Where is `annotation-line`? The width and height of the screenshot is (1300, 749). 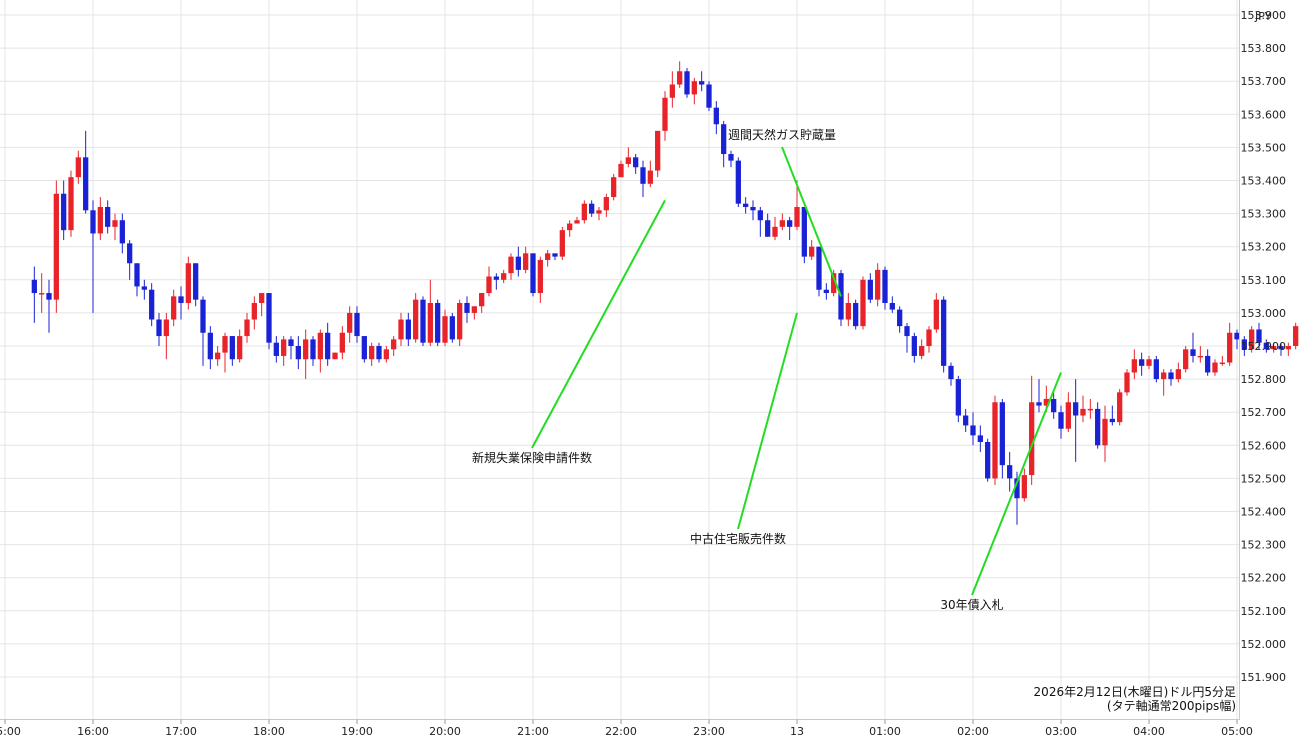
annotation-line is located at coordinates (767, 421).